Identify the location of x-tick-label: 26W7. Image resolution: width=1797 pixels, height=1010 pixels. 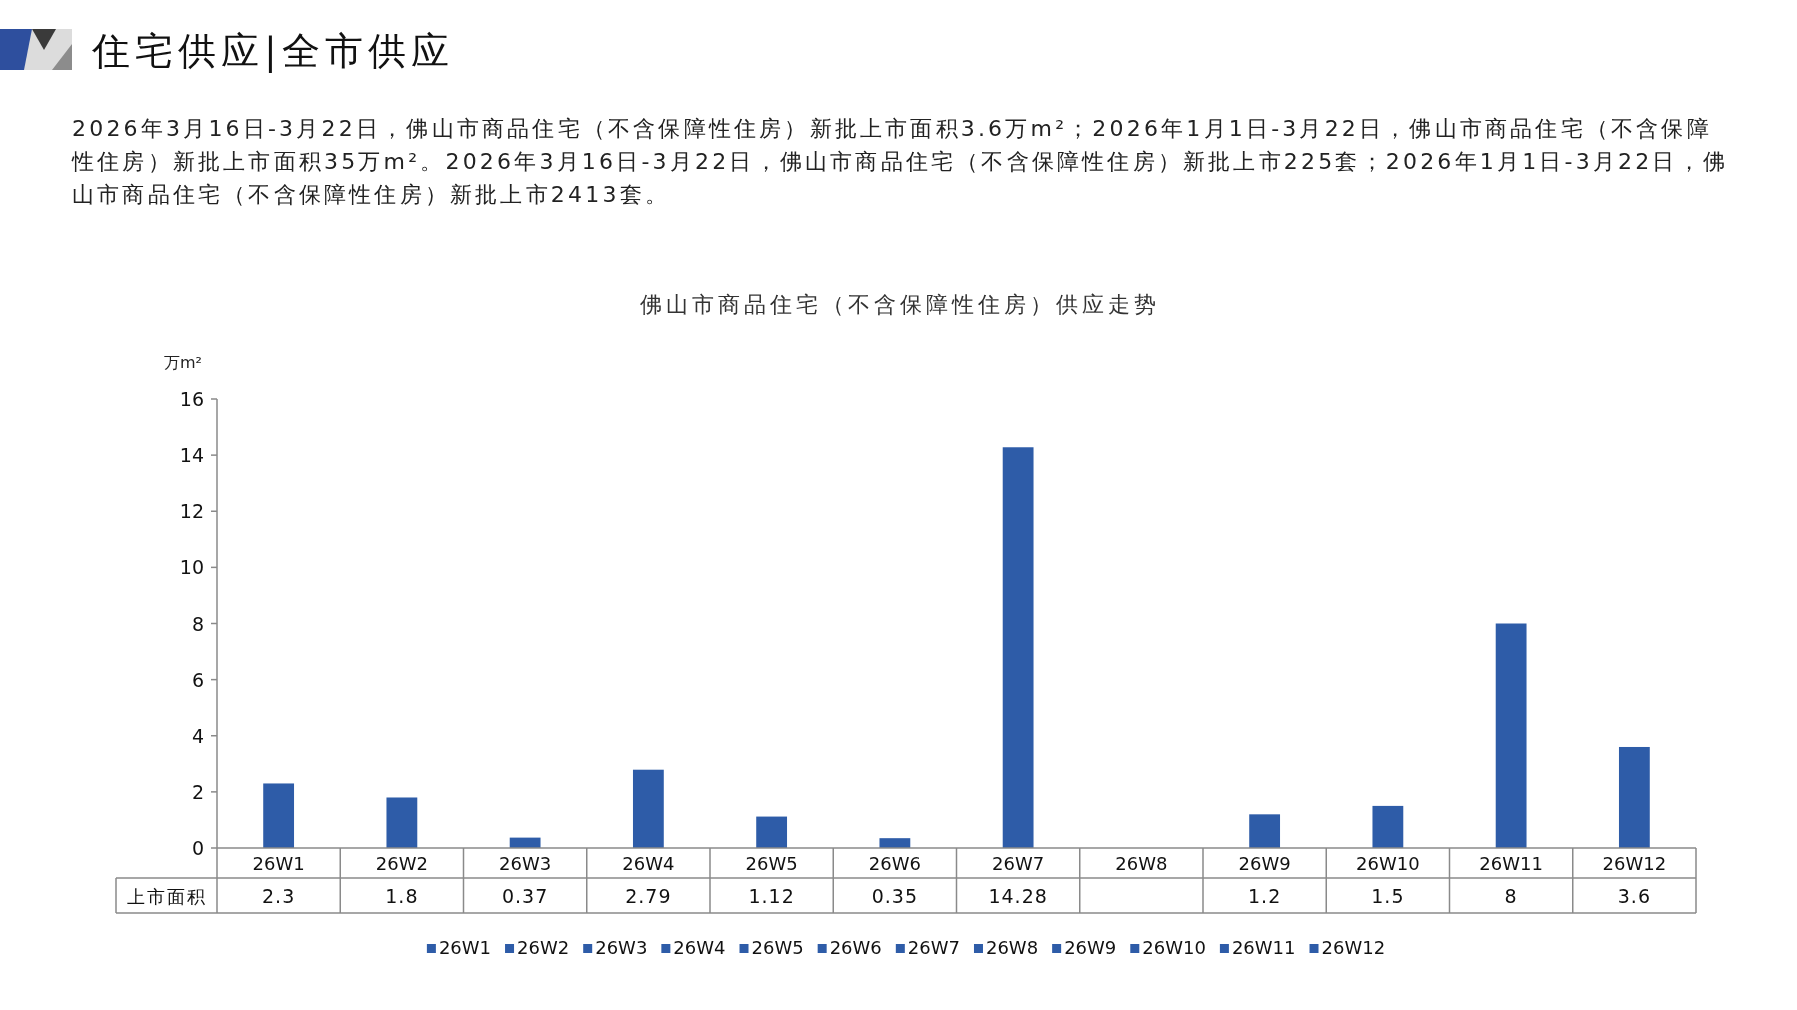
(1018, 863).